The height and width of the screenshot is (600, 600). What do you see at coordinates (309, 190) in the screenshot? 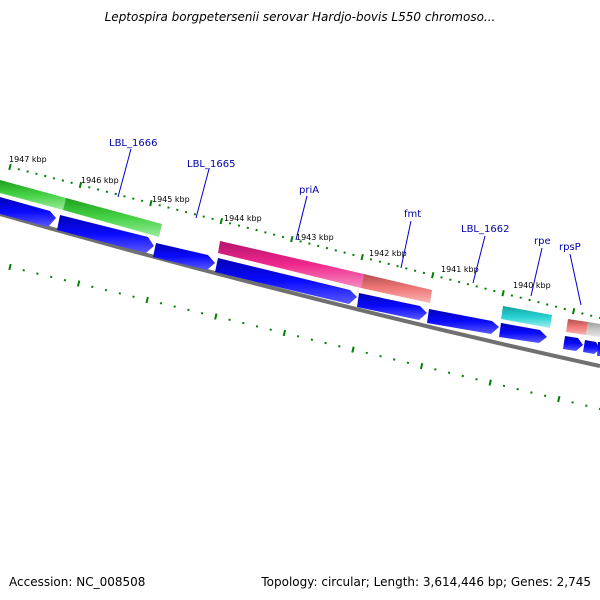
I see `gene-label-pria: priA` at bounding box center [309, 190].